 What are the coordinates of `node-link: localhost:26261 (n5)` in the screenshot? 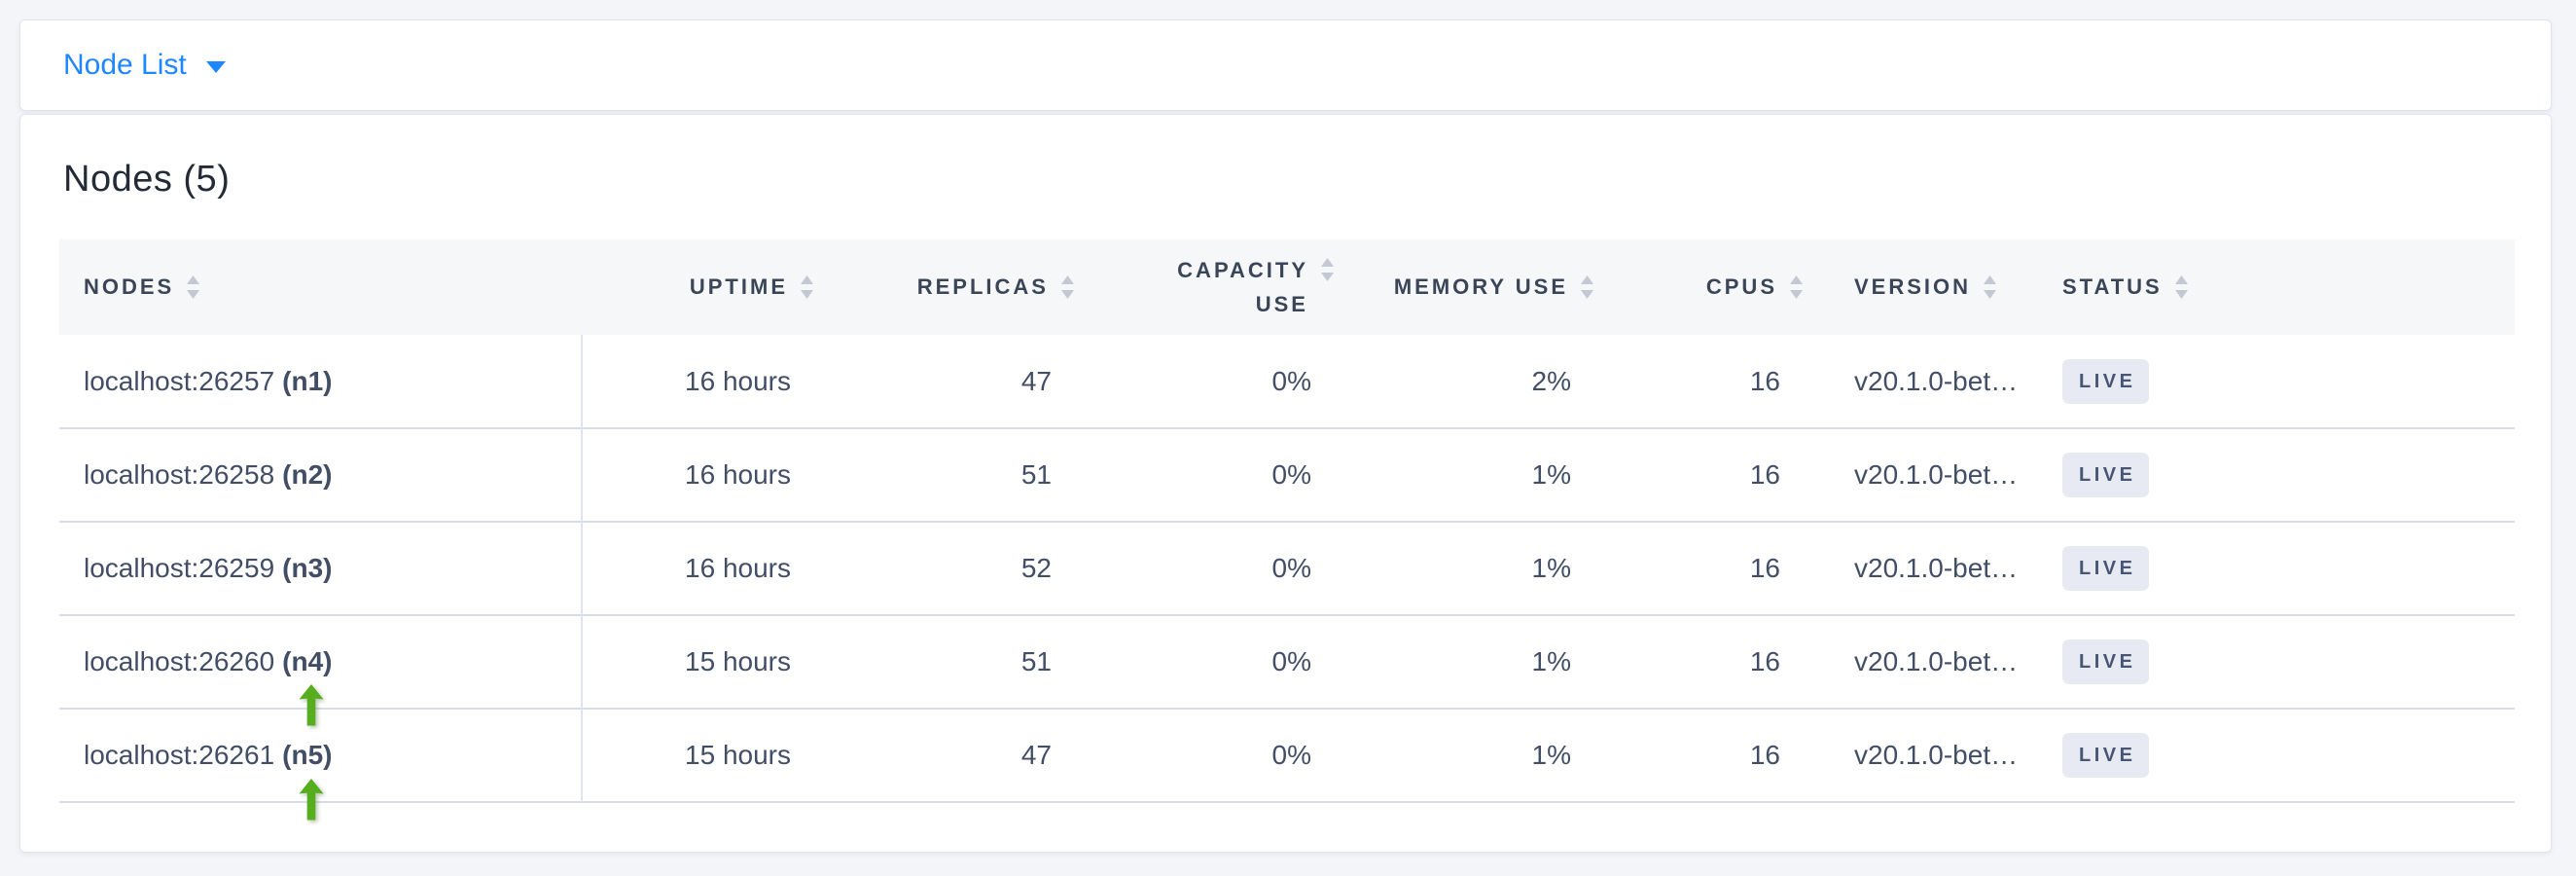 It's located at (208, 755).